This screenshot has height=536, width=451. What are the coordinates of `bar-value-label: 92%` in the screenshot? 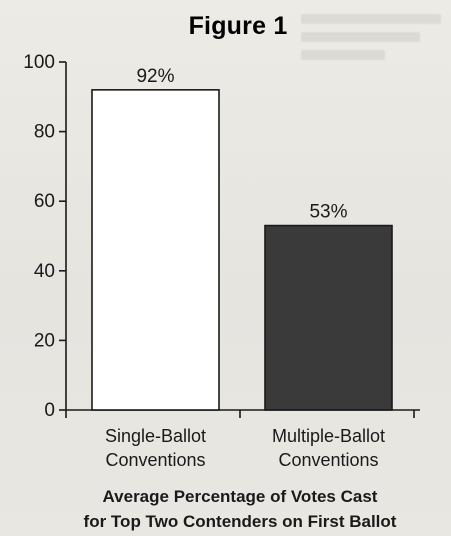 It's located at (155, 76).